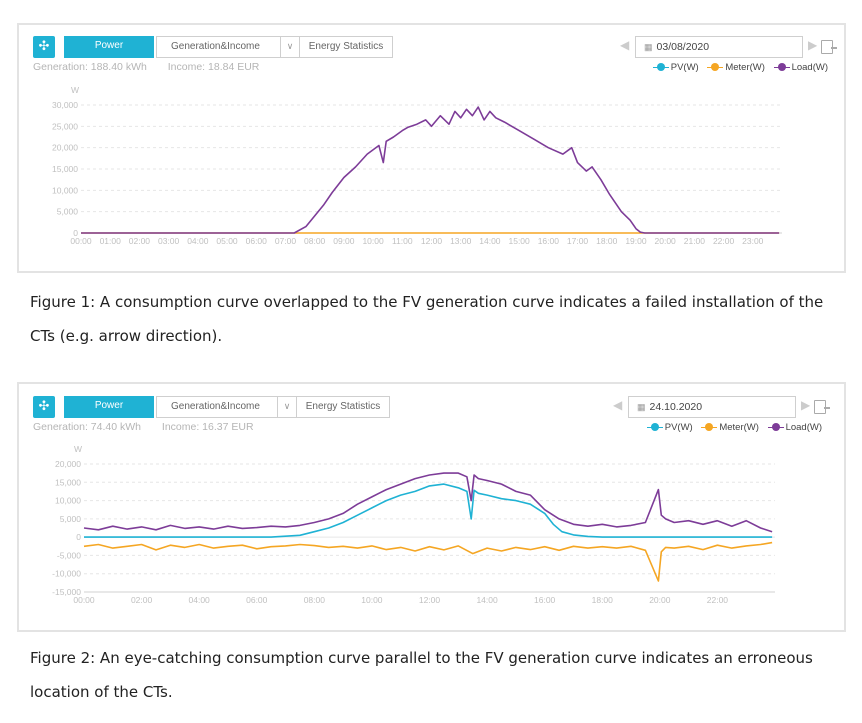 The image size is (862, 723). Describe the element at coordinates (549, 241) in the screenshot. I see `x-tick-label: 16:00` at that location.